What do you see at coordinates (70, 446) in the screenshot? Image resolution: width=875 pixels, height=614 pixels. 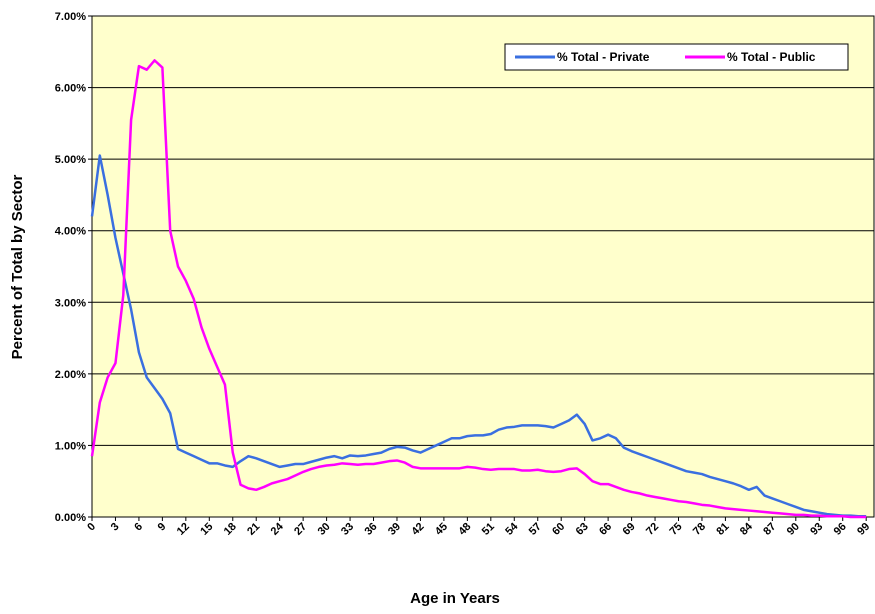 I see `y-tick-label: 1.00%` at bounding box center [70, 446].